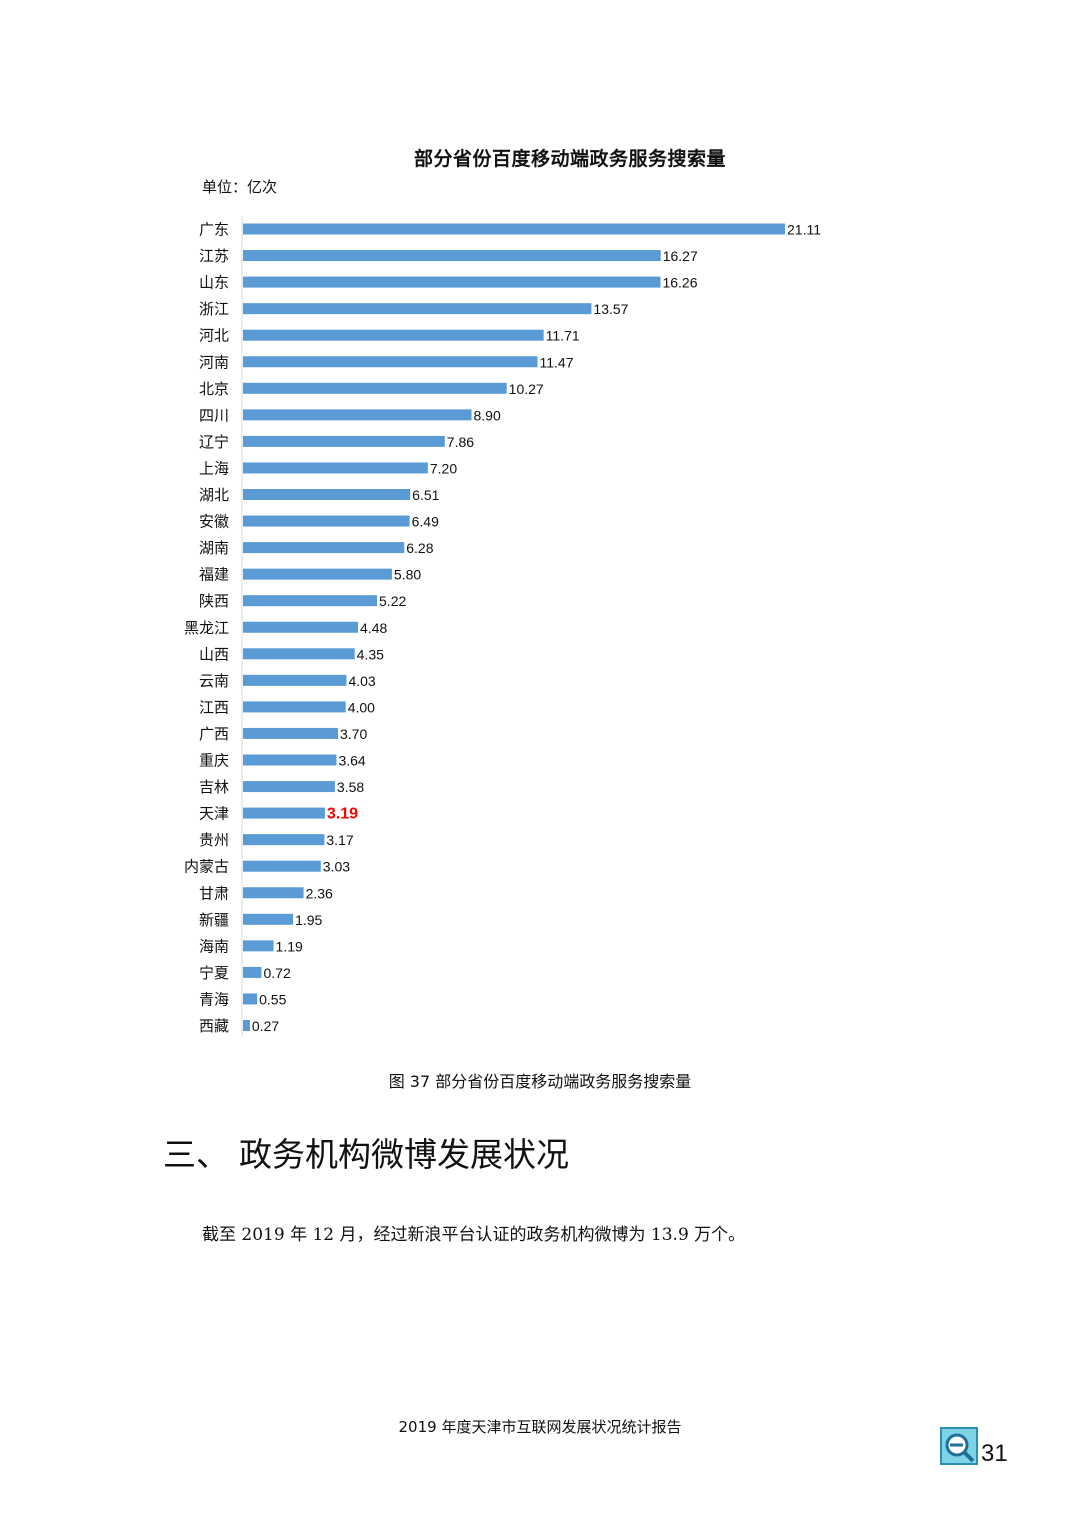 The height and width of the screenshot is (1526, 1080). Describe the element at coordinates (804, 230) in the screenshot. I see `data-label: 21.11` at that location.